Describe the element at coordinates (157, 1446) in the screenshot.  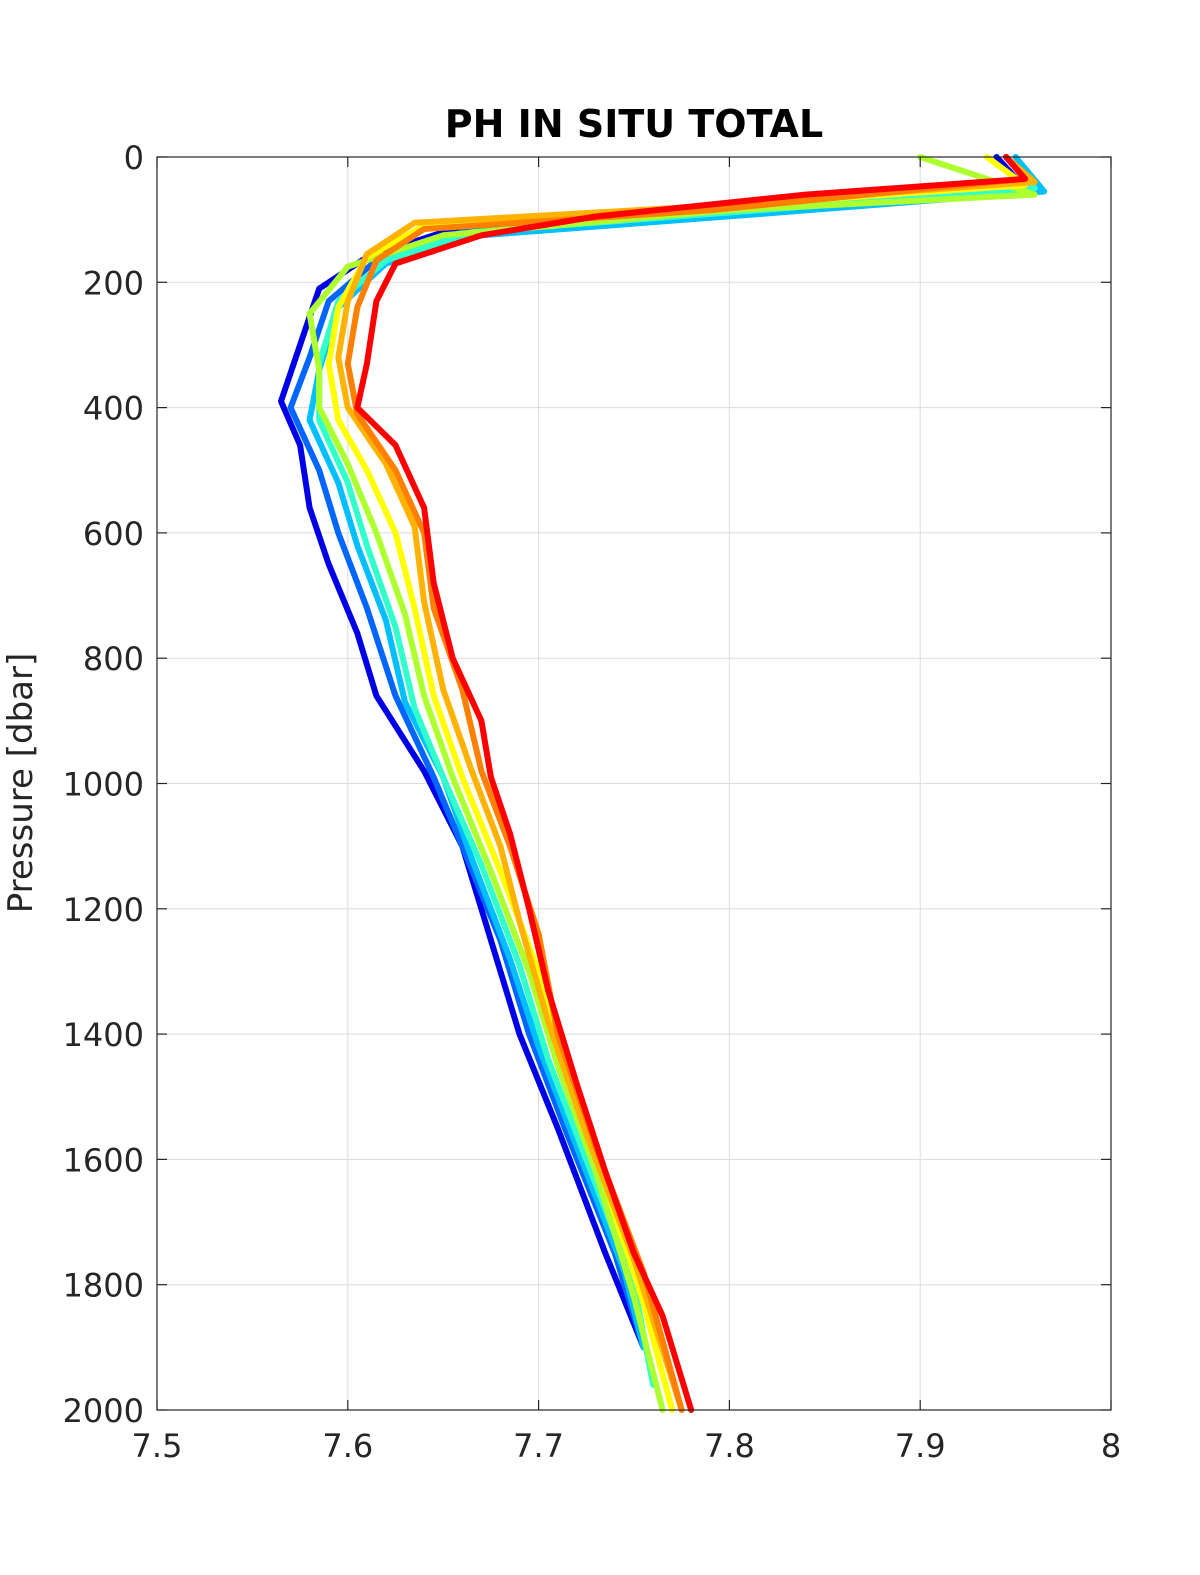
I see `x-tick-label: 7.5` at that location.